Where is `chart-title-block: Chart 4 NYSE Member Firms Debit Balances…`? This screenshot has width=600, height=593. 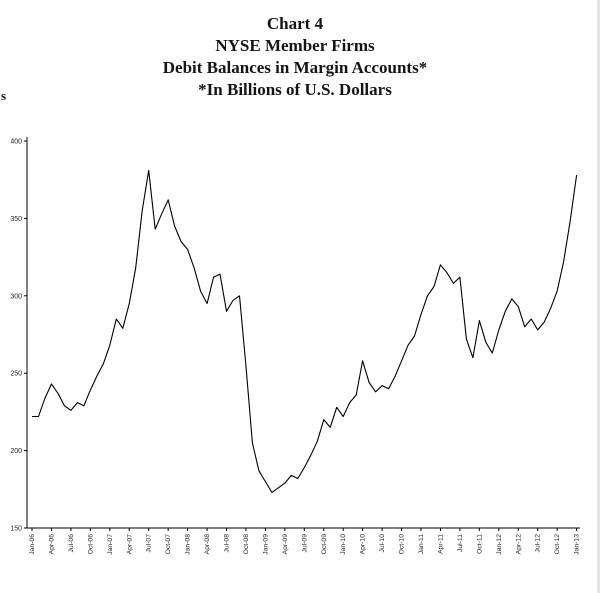 chart-title-block: Chart 4 NYSE Member Firms Debit Balances… is located at coordinates (295, 57).